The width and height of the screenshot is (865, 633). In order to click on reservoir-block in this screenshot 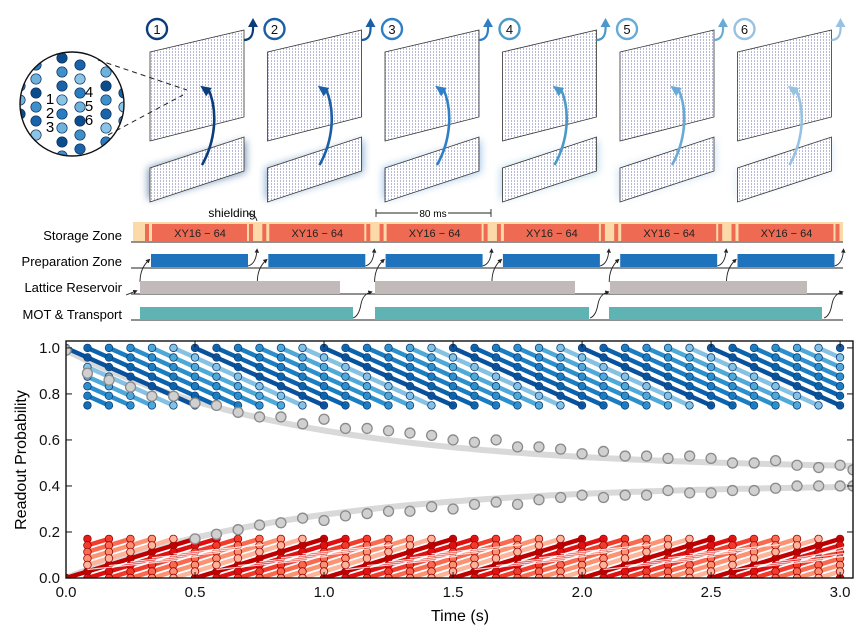, I will do `click(708, 287)`.